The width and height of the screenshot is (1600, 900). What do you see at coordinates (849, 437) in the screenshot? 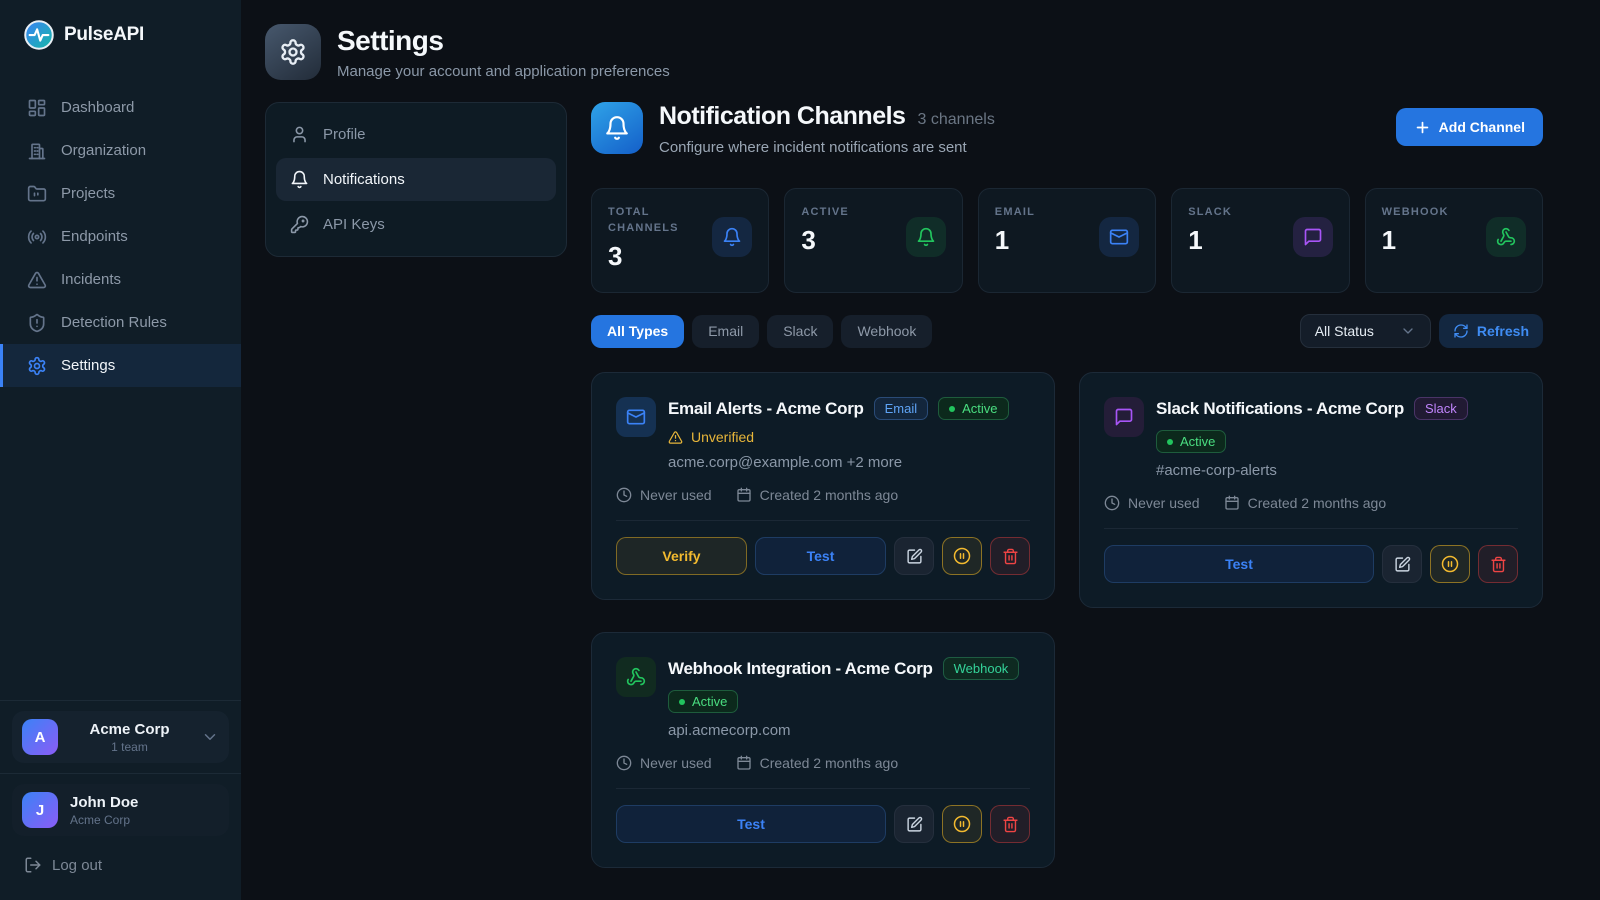
I see `unverified-warning: Unverified` at bounding box center [849, 437].